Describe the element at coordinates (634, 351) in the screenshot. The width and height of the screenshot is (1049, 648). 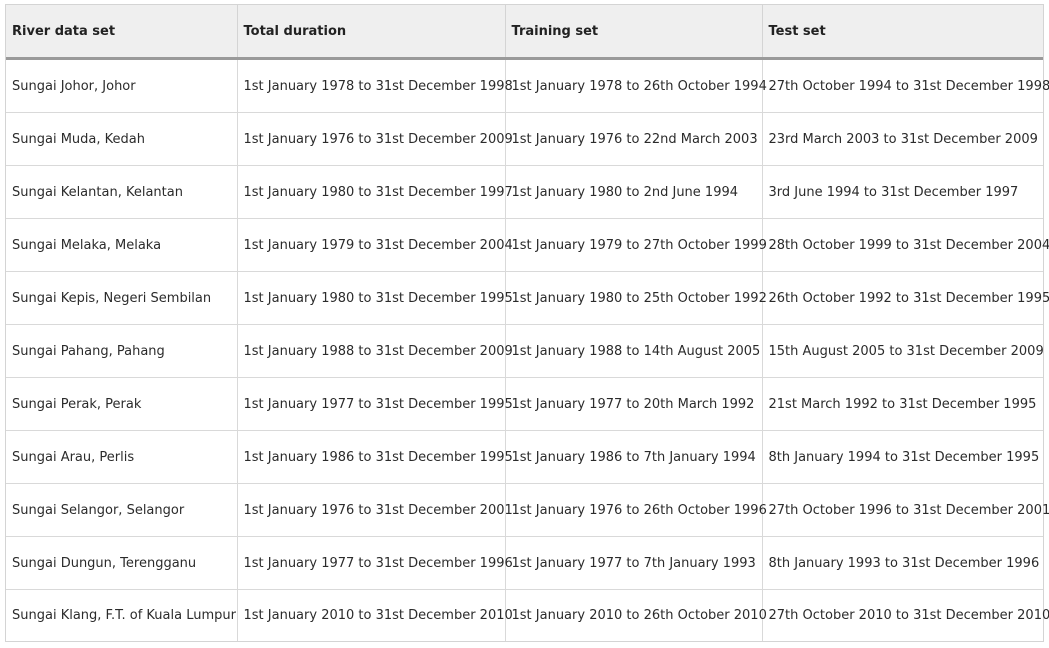
I see `training-set-cell: 1st January 1988 to 14th August 2005` at that location.